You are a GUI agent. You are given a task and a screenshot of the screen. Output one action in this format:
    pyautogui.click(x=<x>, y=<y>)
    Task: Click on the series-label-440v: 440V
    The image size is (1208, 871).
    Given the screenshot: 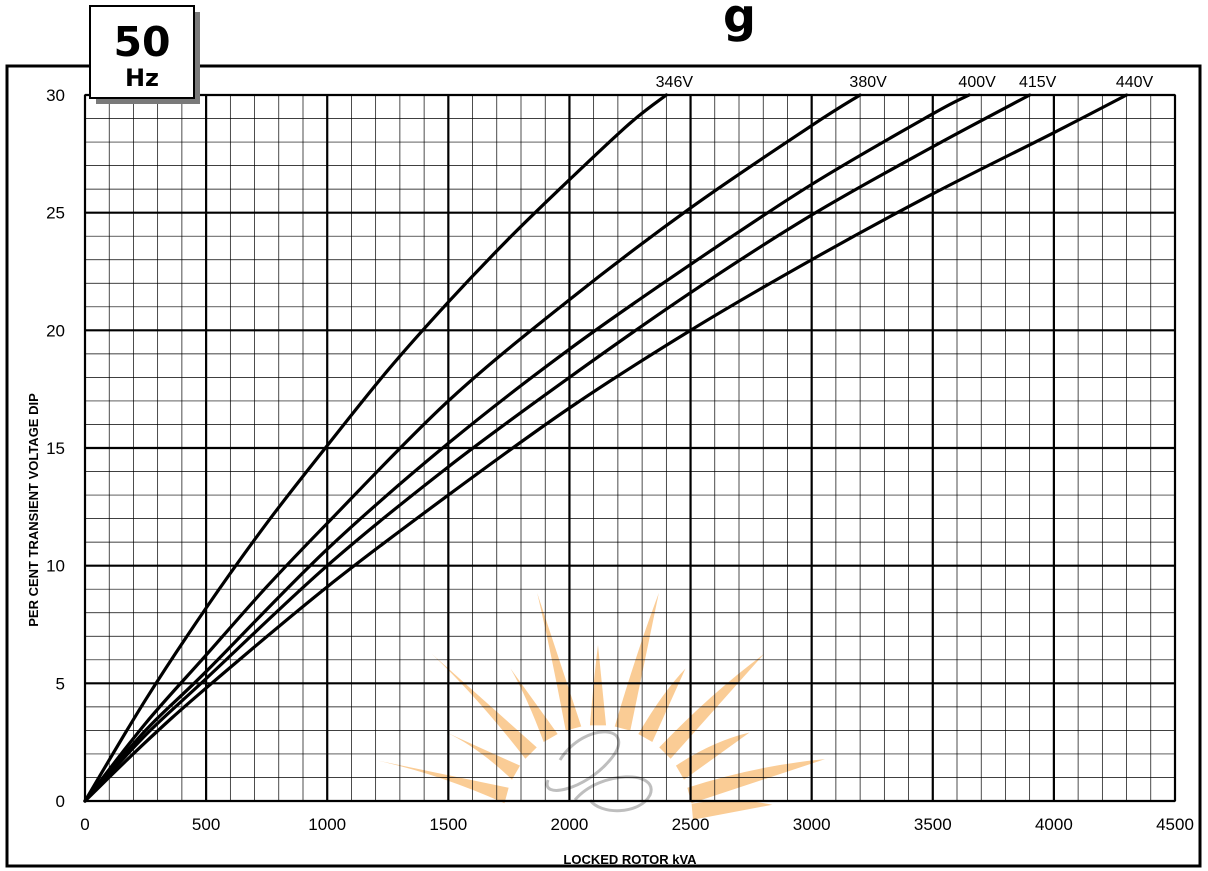 What is the action you would take?
    pyautogui.click(x=1135, y=82)
    